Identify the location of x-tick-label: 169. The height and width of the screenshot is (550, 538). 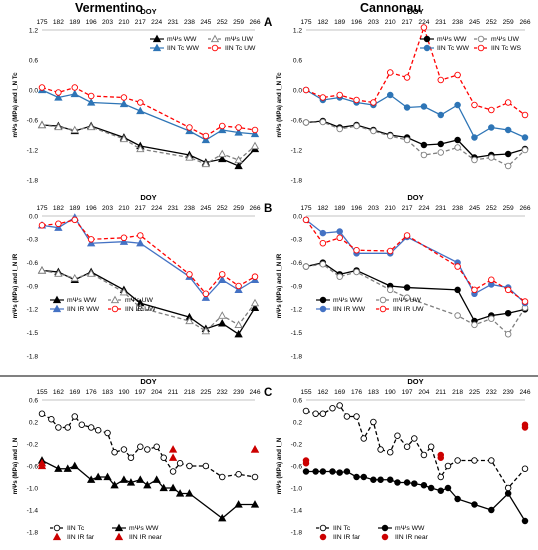
(74, 392).